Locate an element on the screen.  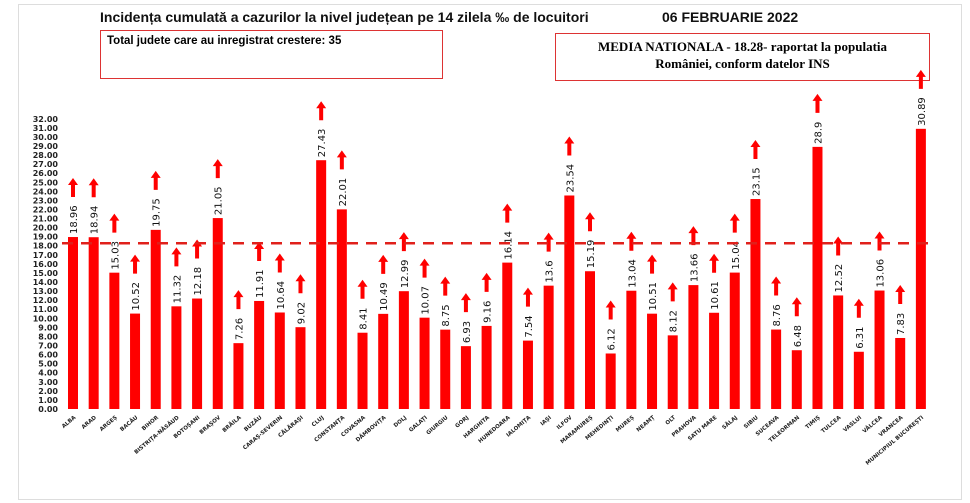
value-label: 18.96 is located at coordinates (74, 219).